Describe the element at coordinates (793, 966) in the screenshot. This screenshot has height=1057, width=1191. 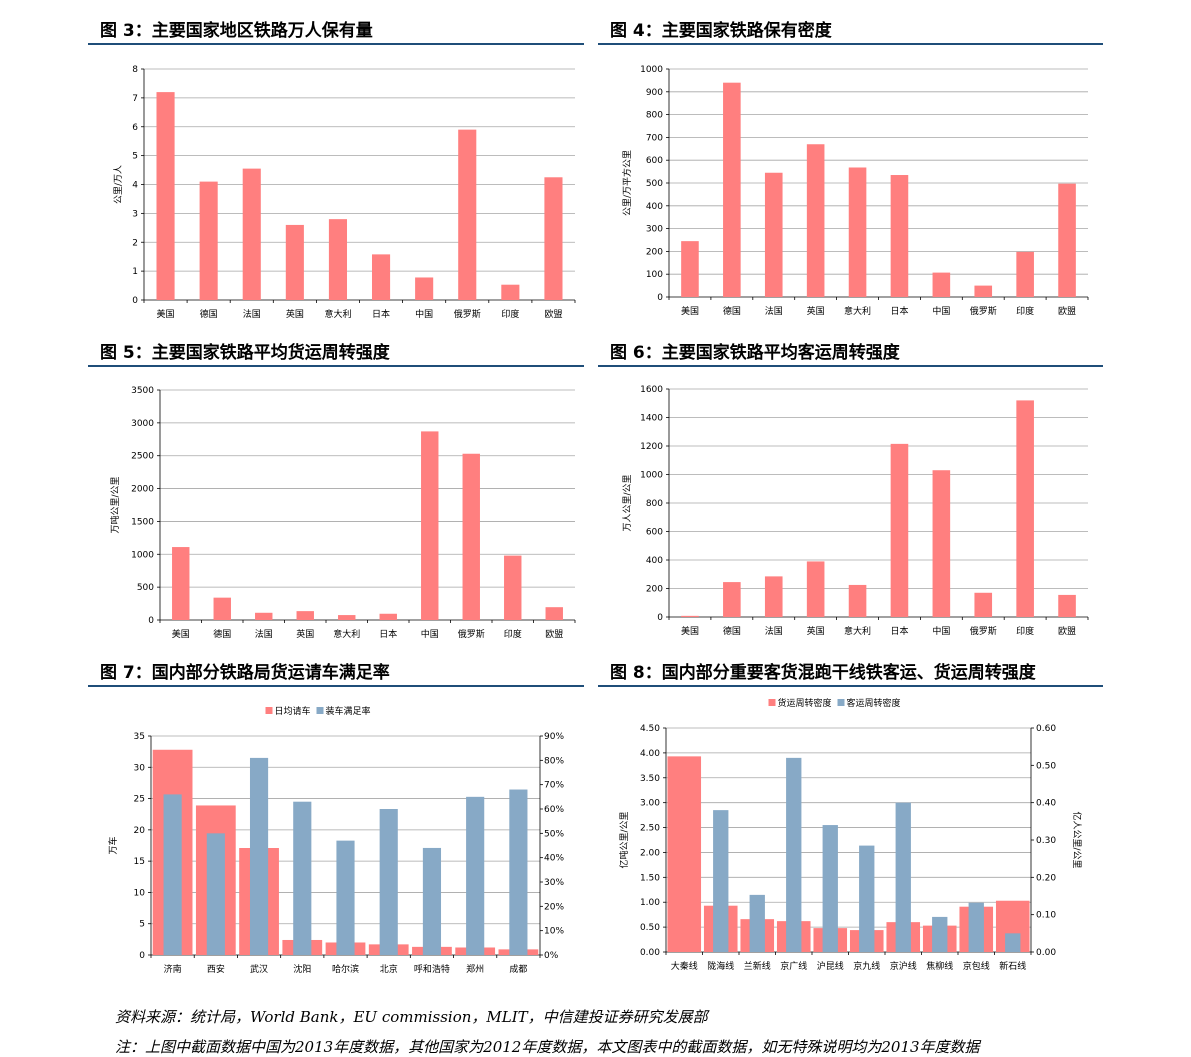
I see `x-tick-label: 京广线` at that location.